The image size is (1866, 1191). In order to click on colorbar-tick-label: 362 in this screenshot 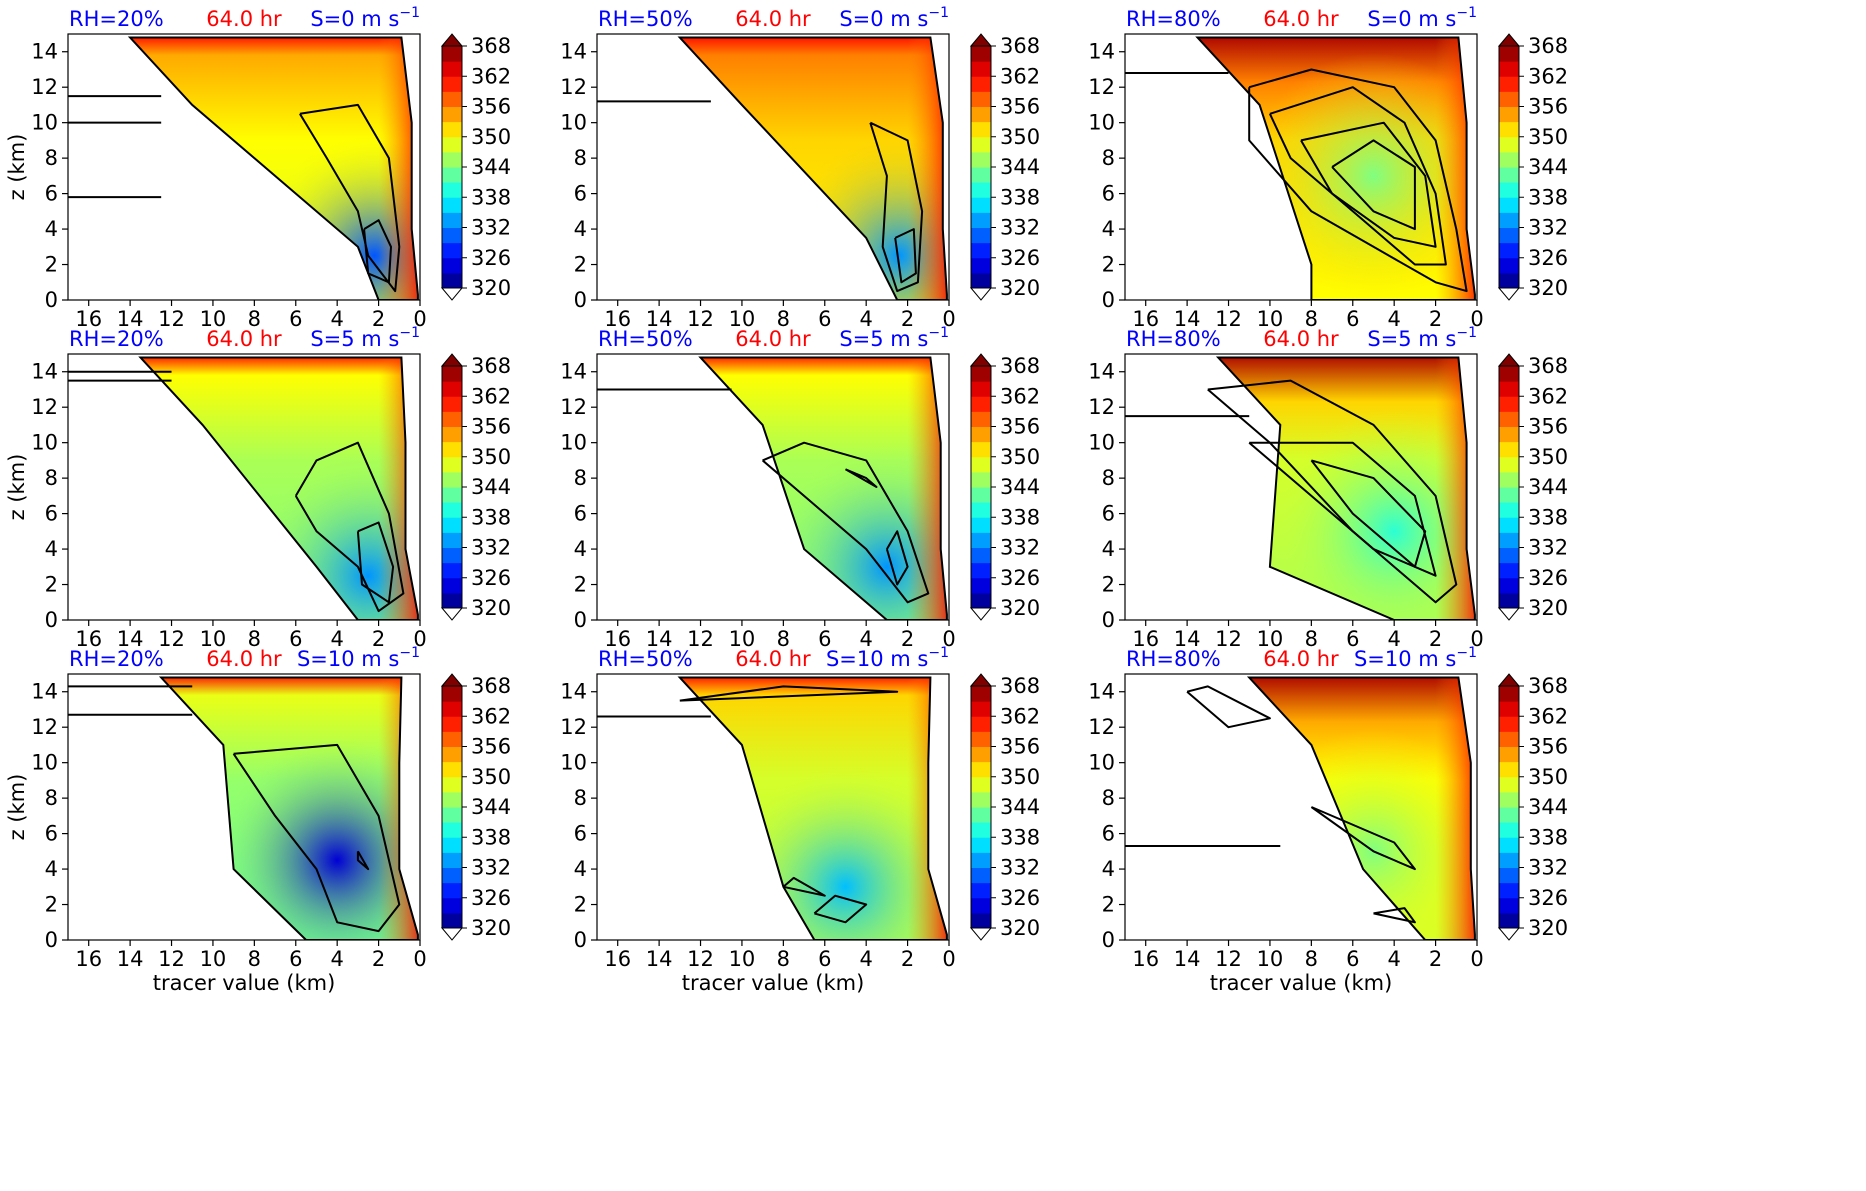, I will do `click(1020, 396)`.